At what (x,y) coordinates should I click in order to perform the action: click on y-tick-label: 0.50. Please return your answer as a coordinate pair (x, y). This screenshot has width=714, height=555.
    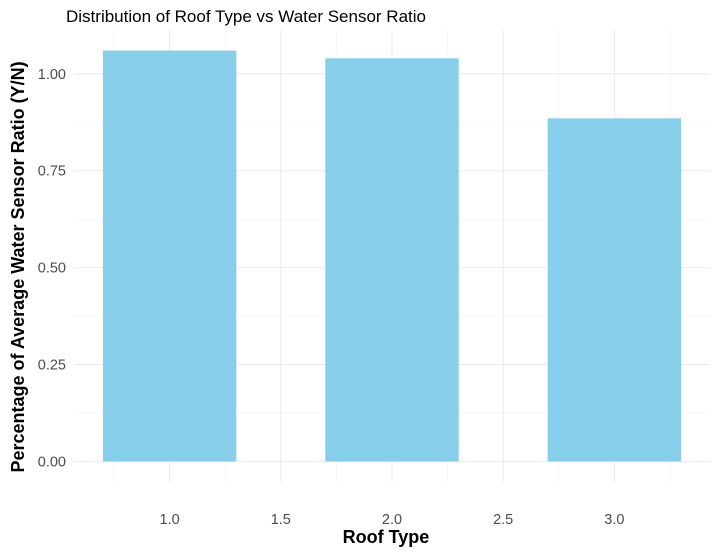
    Looking at the image, I should click on (52, 269).